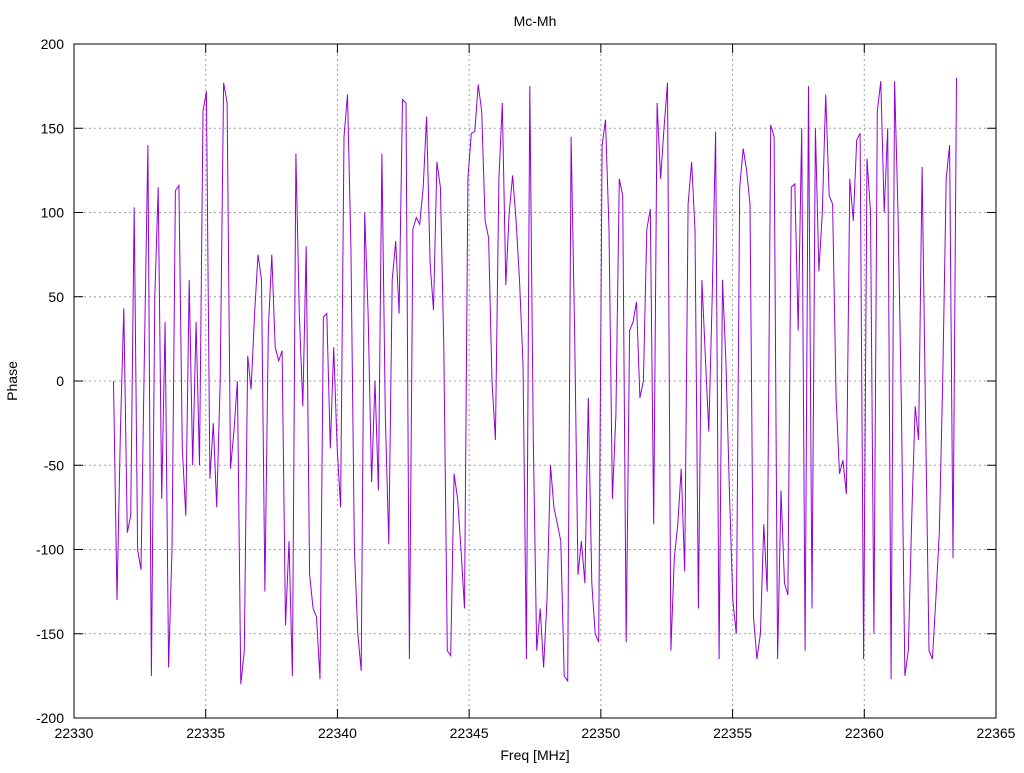 This screenshot has height=773, width=1024. I want to click on y-tick-label: 100, so click(53, 213).